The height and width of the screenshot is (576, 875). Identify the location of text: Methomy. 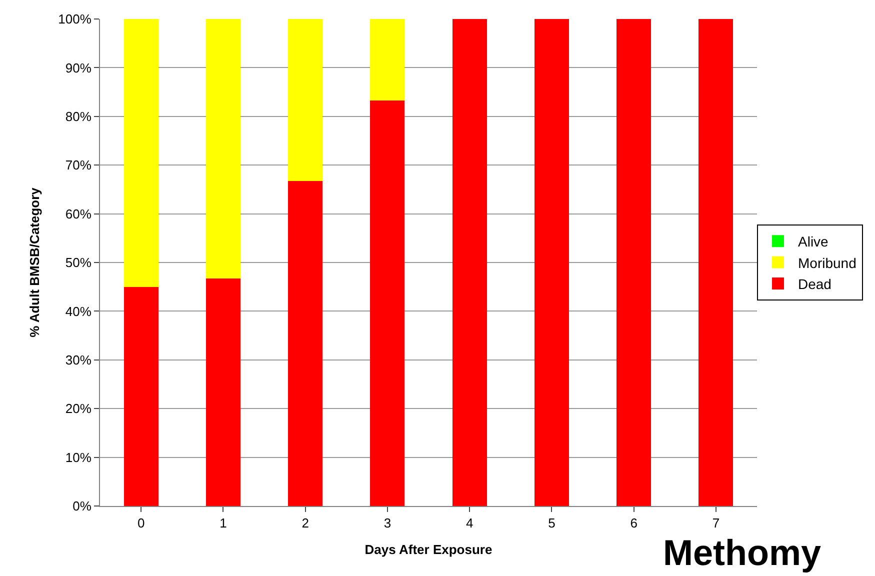
(742, 552).